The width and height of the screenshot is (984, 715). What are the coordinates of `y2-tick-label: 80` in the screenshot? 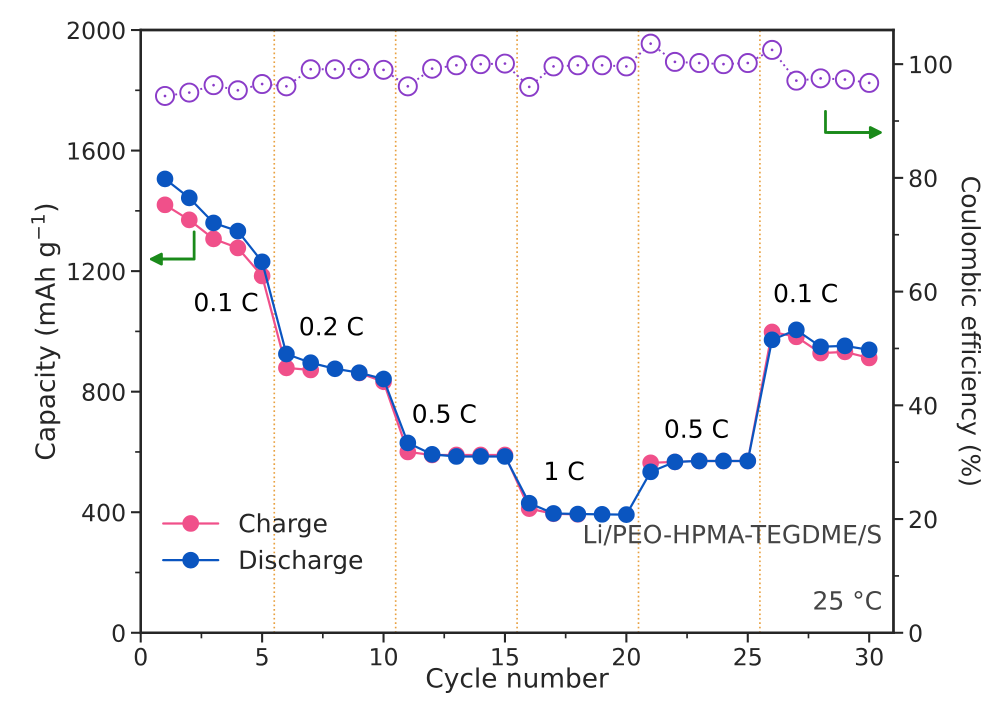 It's located at (923, 178).